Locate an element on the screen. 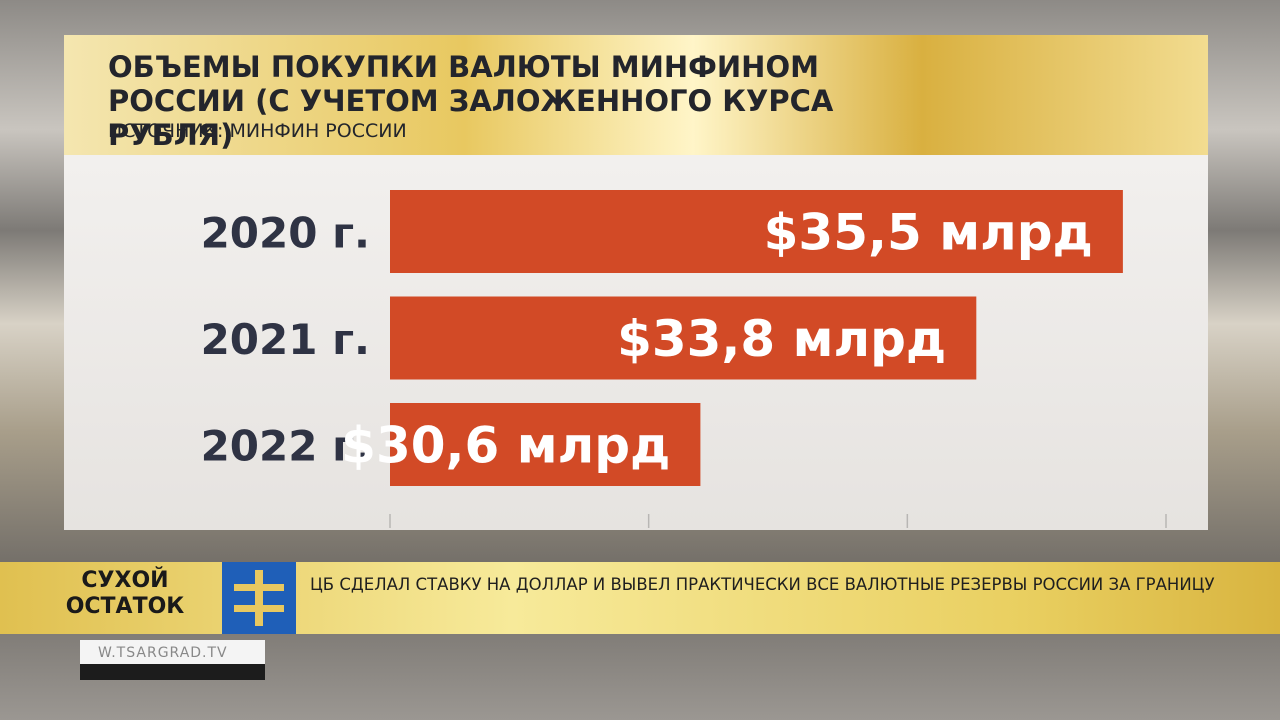 This screenshot has height=720, width=1280. chart-subtitle: ИСТОЧНИК: МИНФИН РОССИИ is located at coordinates (257, 131).